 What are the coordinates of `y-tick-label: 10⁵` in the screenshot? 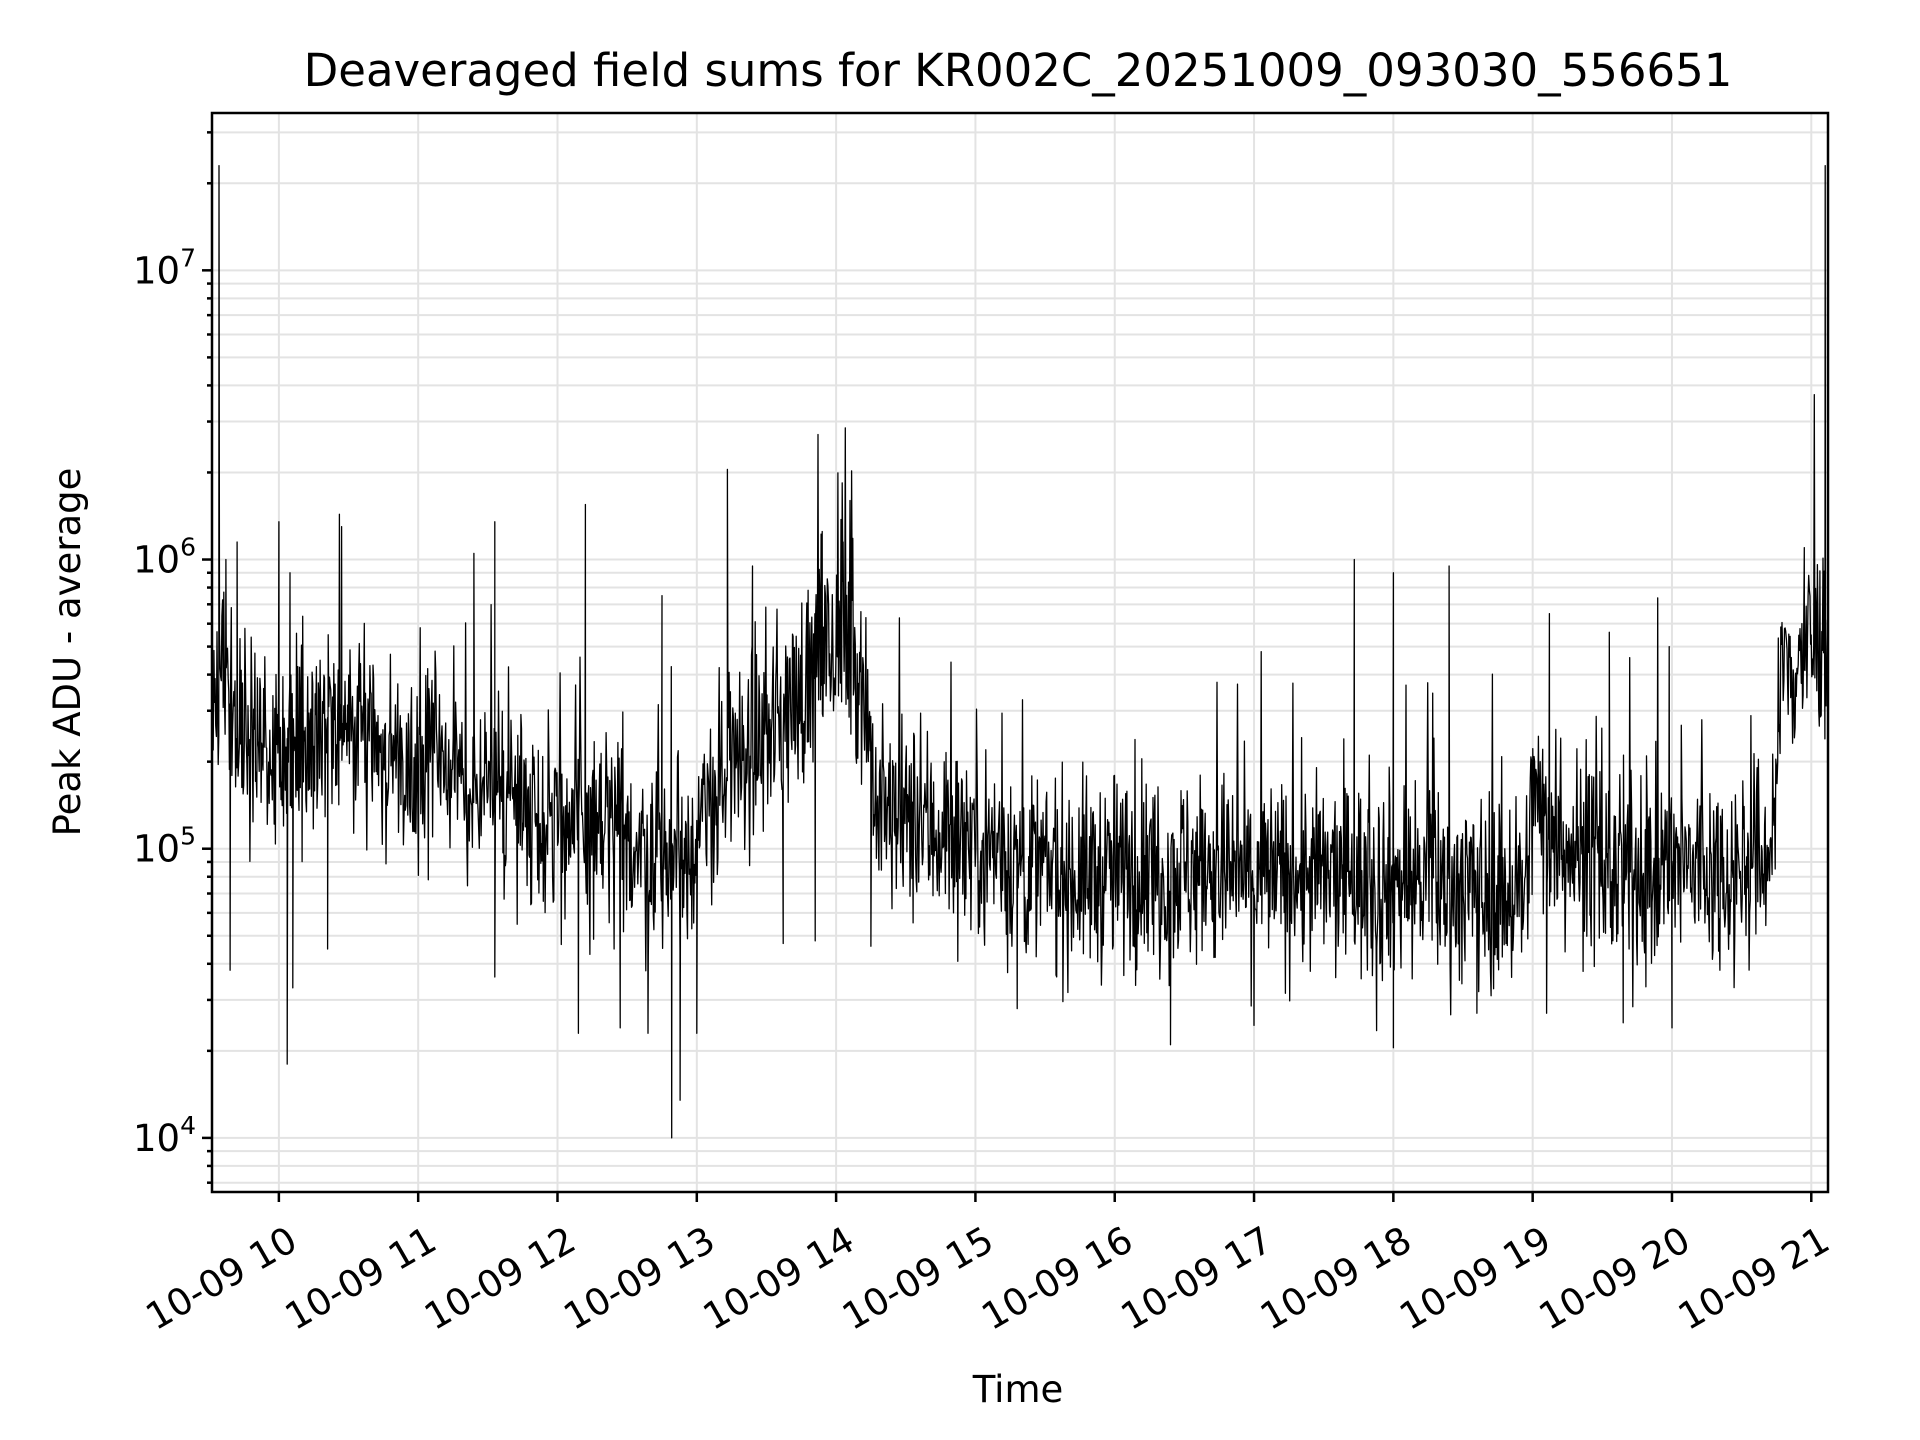 It's located at (164, 846).